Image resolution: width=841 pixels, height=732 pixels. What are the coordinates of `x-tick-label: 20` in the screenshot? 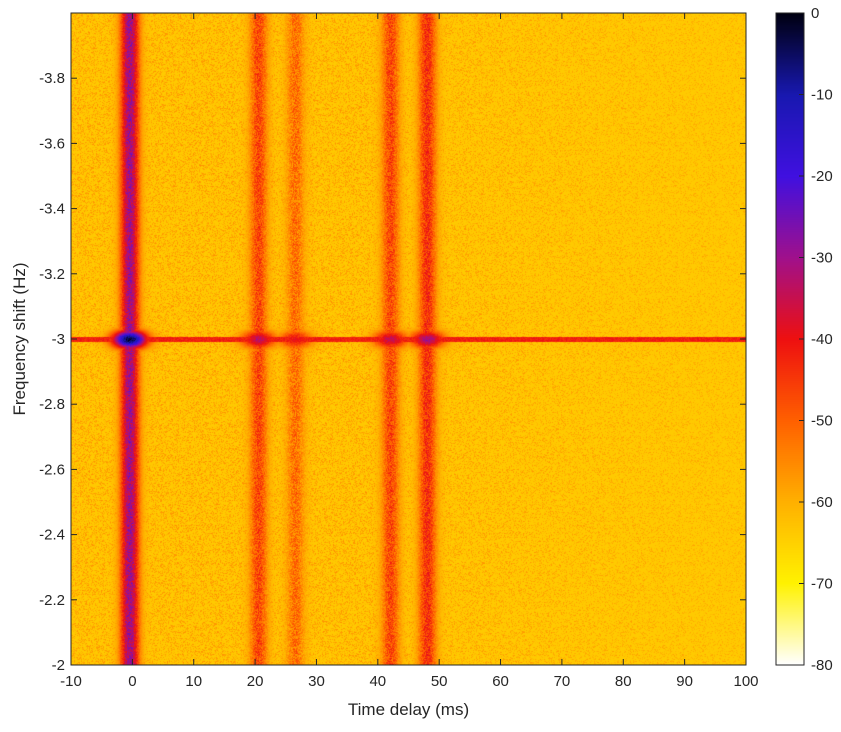 It's located at (255, 681).